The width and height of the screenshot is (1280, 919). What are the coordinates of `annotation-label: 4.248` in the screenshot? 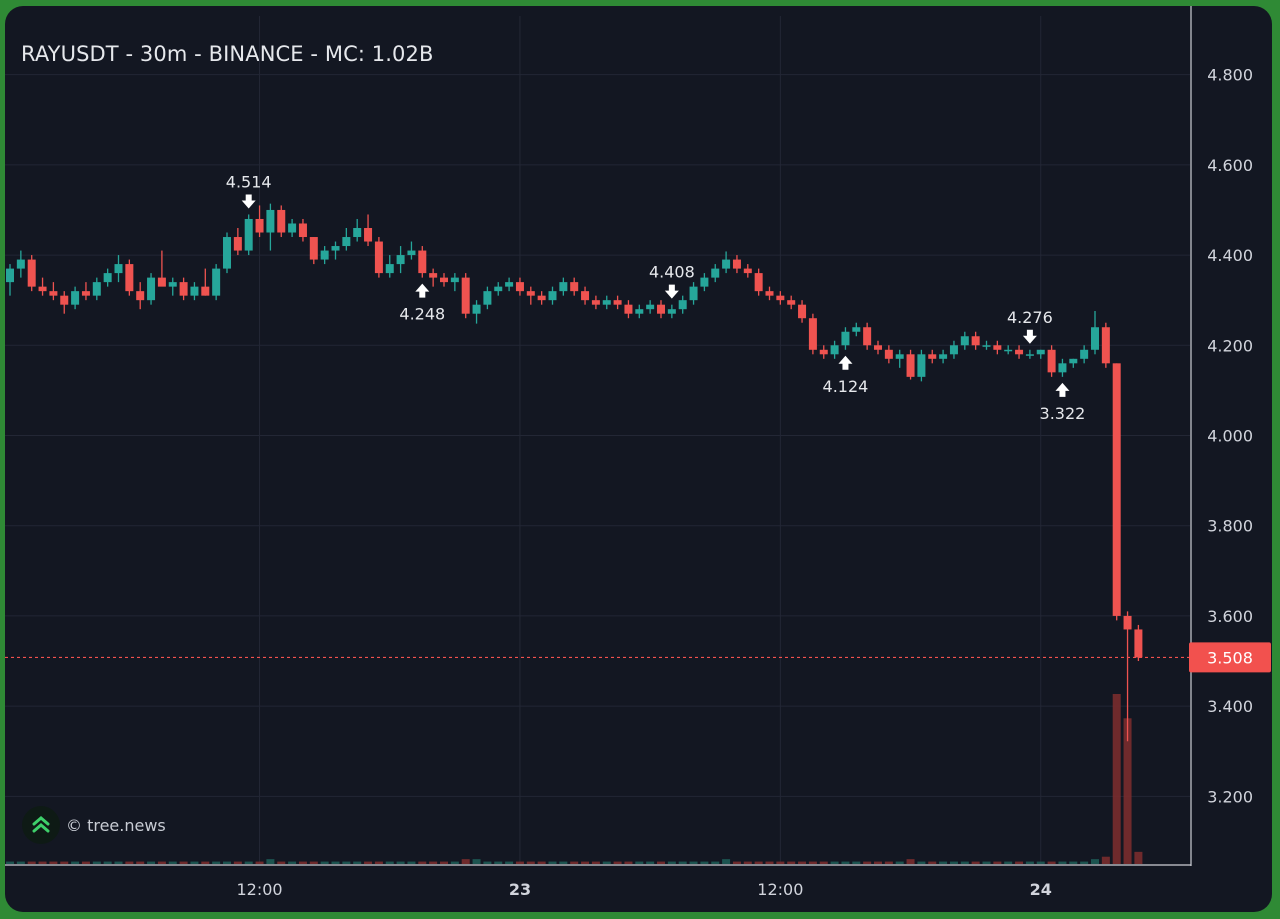 It's located at (422, 314).